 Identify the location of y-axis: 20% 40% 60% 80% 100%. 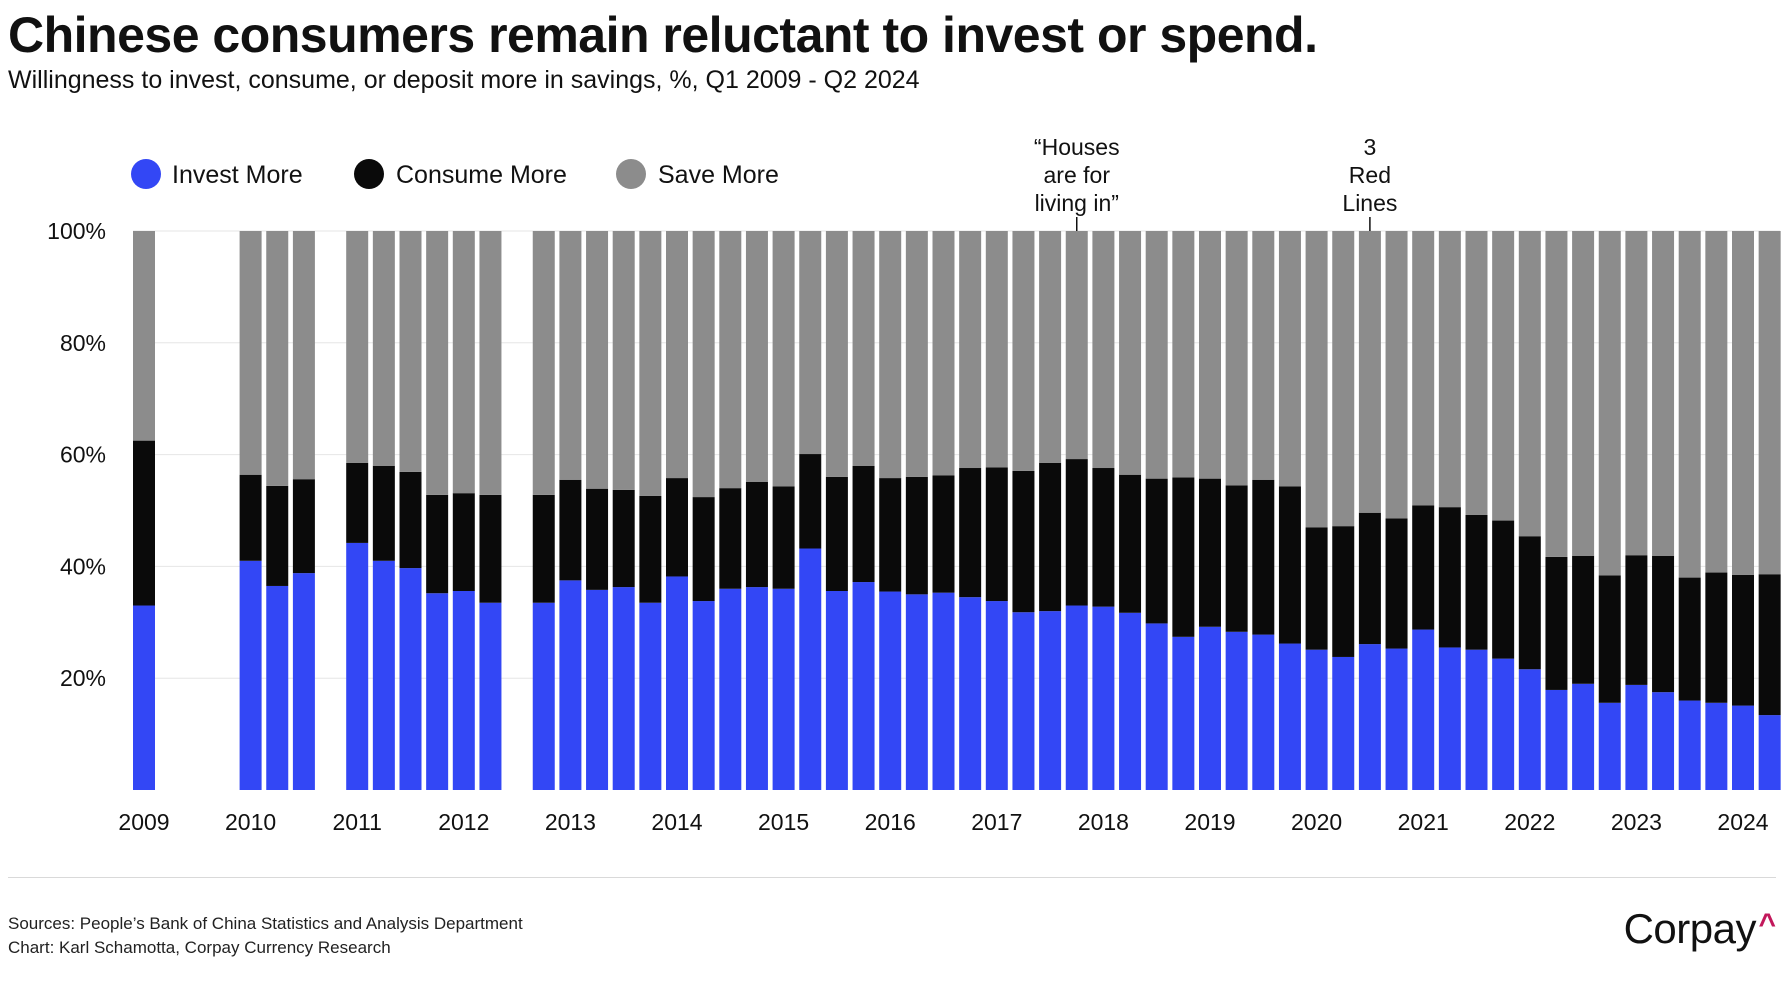
(76, 454).